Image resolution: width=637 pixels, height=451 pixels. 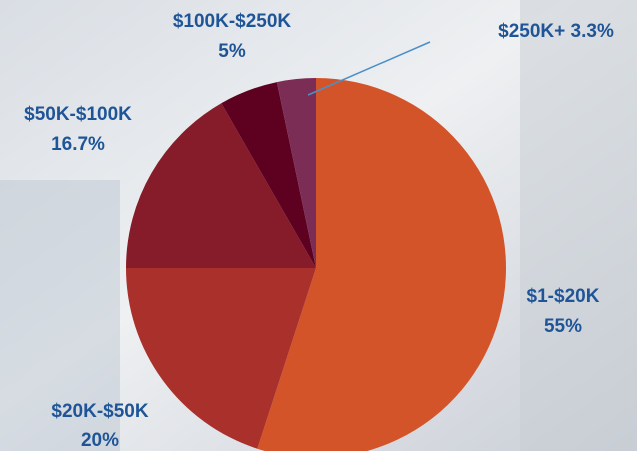 What do you see at coordinates (592, 31) in the screenshot?
I see `slice-value-label: 3.3%` at bounding box center [592, 31].